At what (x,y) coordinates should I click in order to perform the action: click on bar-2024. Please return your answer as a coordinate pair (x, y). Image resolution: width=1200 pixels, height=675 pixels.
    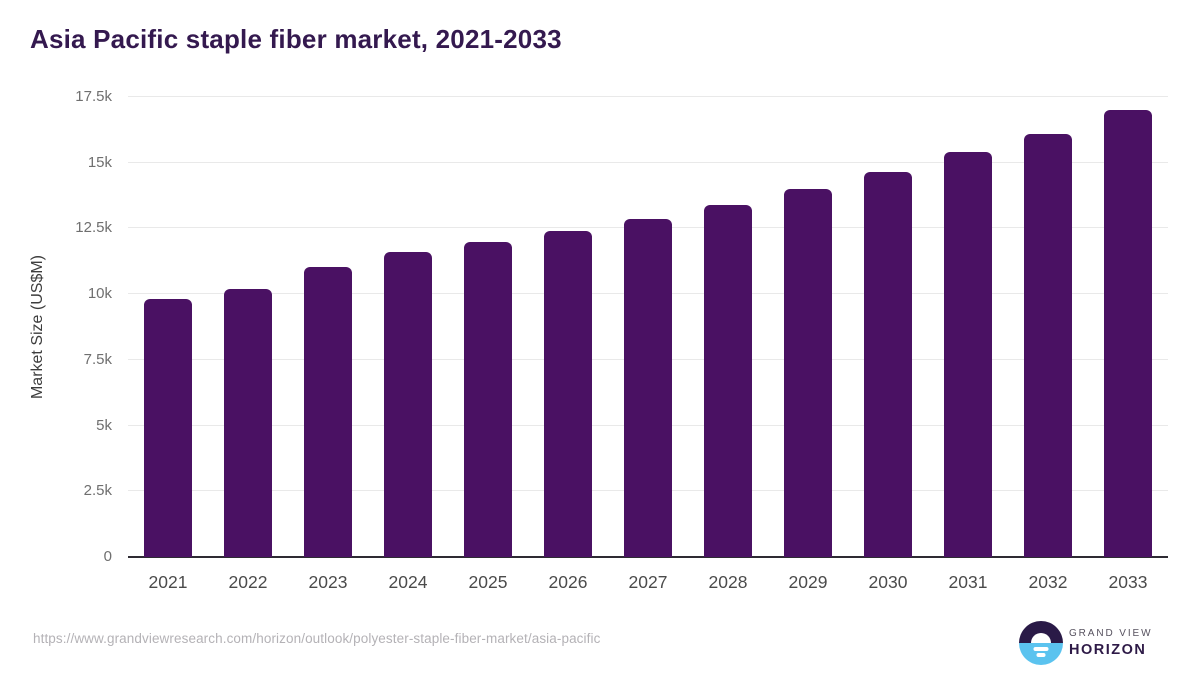
    Looking at the image, I should click on (408, 404).